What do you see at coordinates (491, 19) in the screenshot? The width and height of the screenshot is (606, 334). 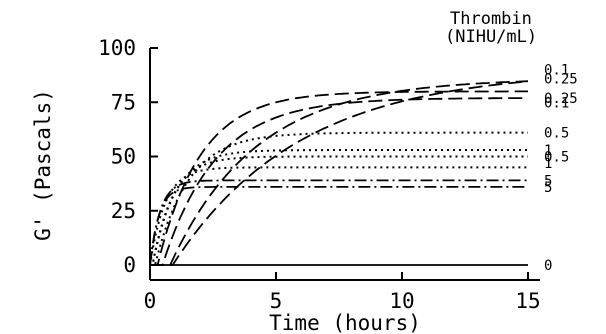 I see `legend-title-line-1: Thrombin` at bounding box center [491, 19].